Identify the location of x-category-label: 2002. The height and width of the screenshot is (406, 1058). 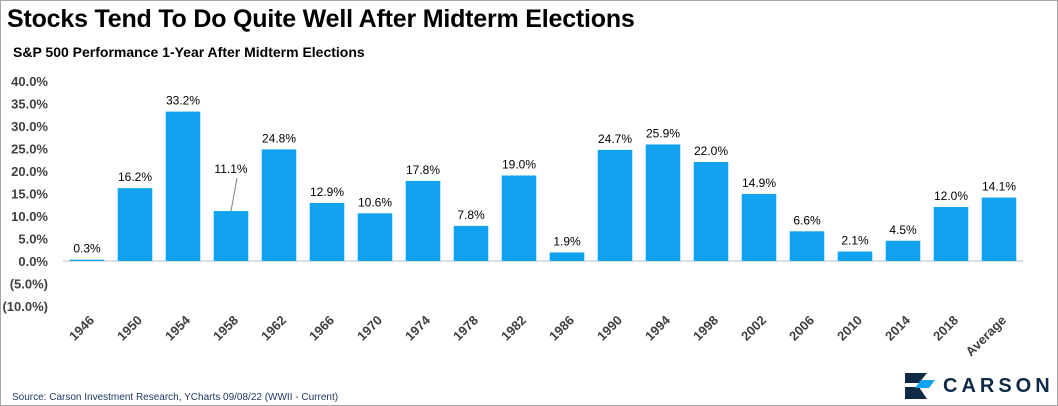
(753, 328).